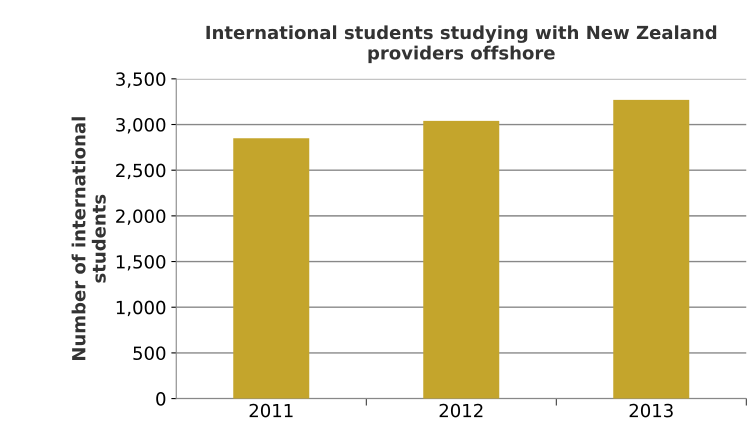  What do you see at coordinates (461, 411) in the screenshot?
I see `x-tick-label: 2012` at bounding box center [461, 411].